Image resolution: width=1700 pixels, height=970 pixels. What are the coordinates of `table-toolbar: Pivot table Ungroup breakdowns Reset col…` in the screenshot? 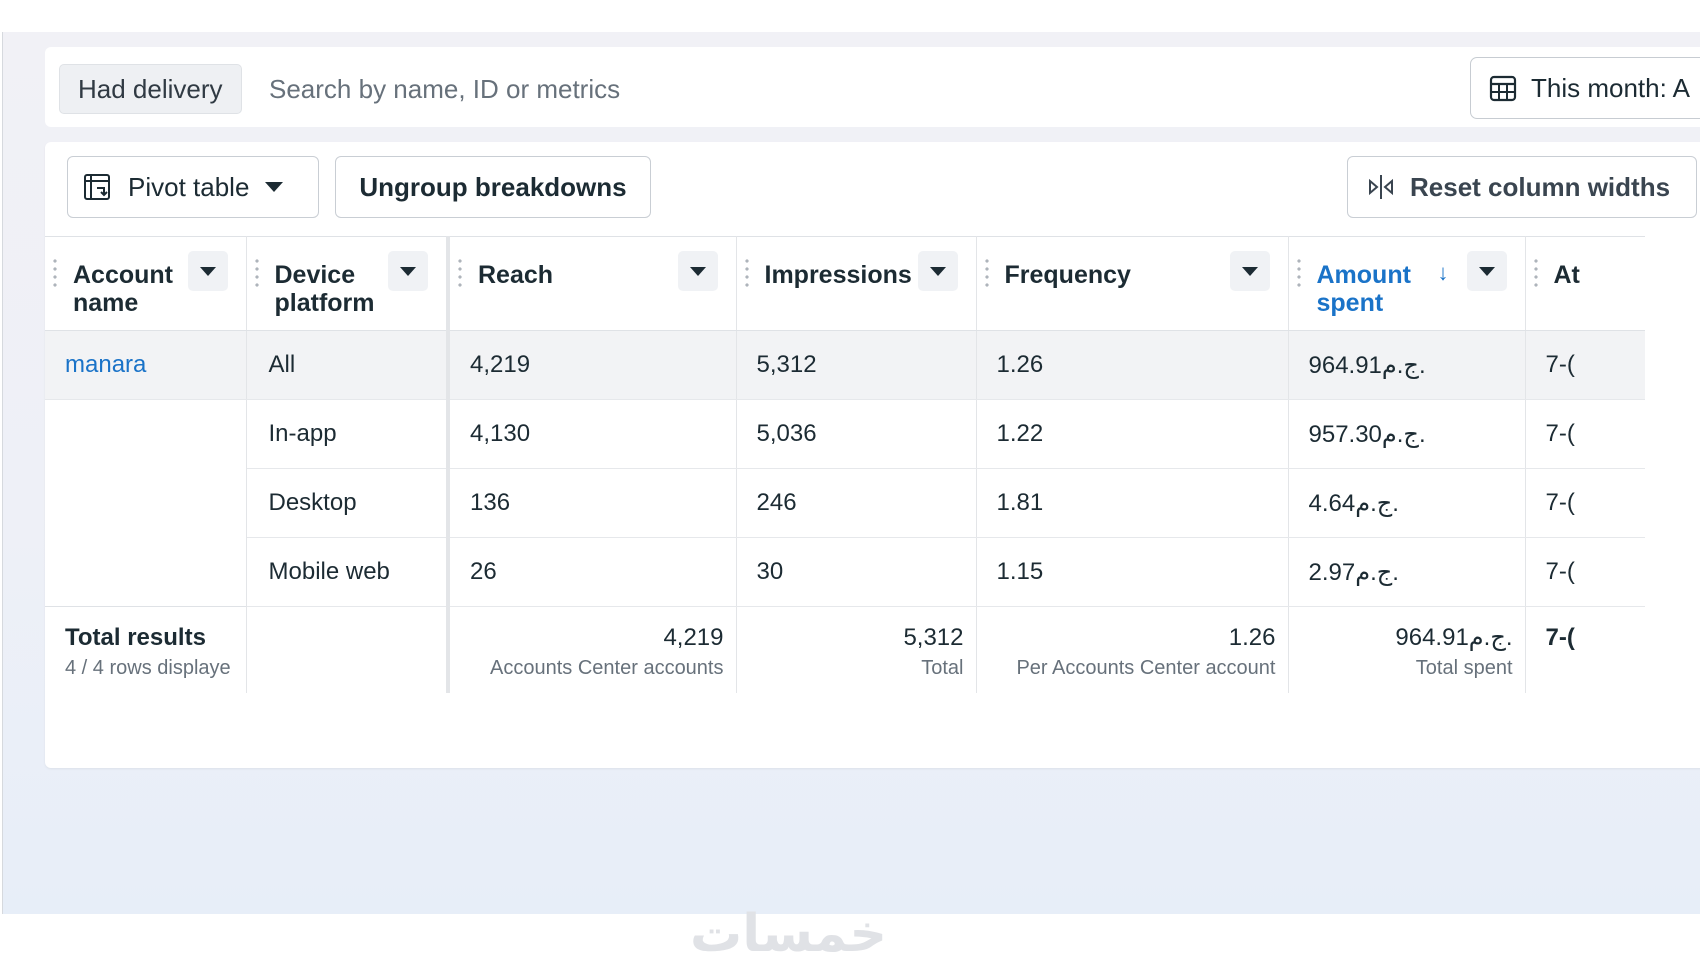 It's located at (872, 189).